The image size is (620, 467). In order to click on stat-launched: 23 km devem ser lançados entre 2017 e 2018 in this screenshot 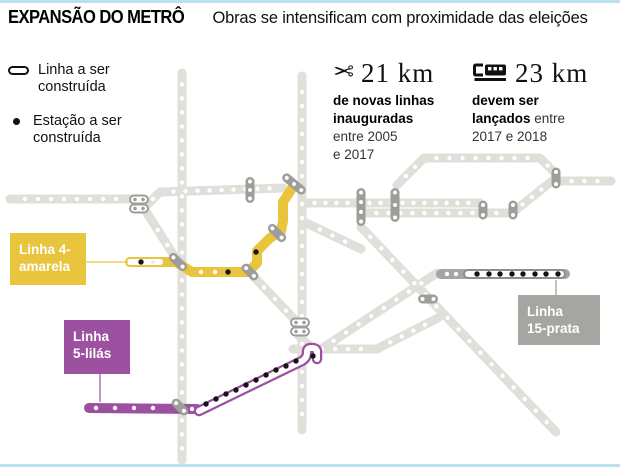, I will do `click(536, 103)`.